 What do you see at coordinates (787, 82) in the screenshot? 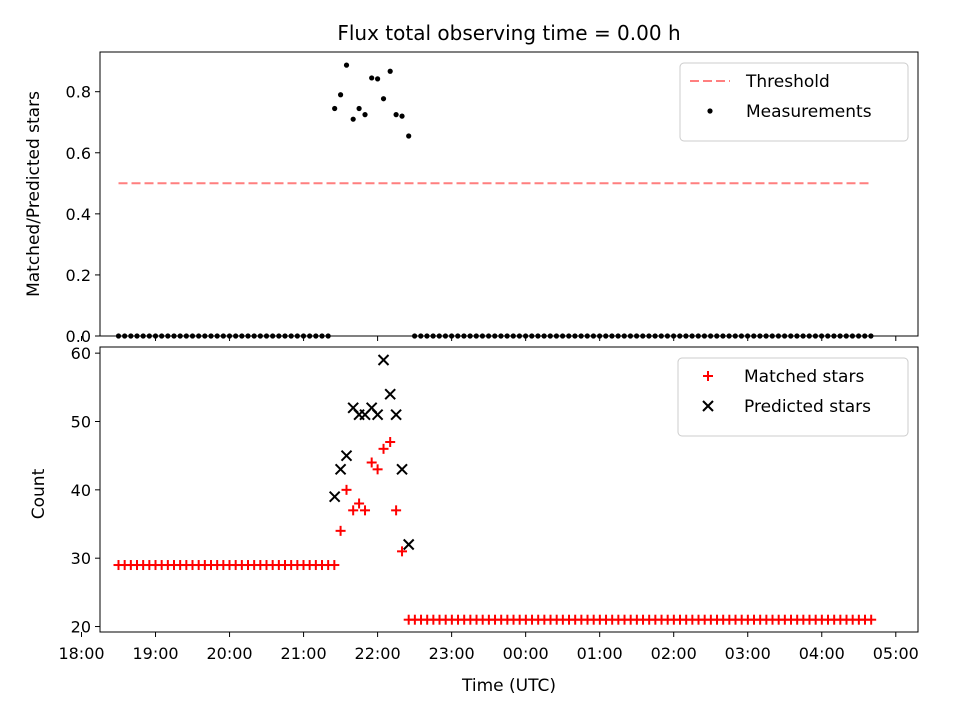
I see `legend-label: Threshold` at bounding box center [787, 82].